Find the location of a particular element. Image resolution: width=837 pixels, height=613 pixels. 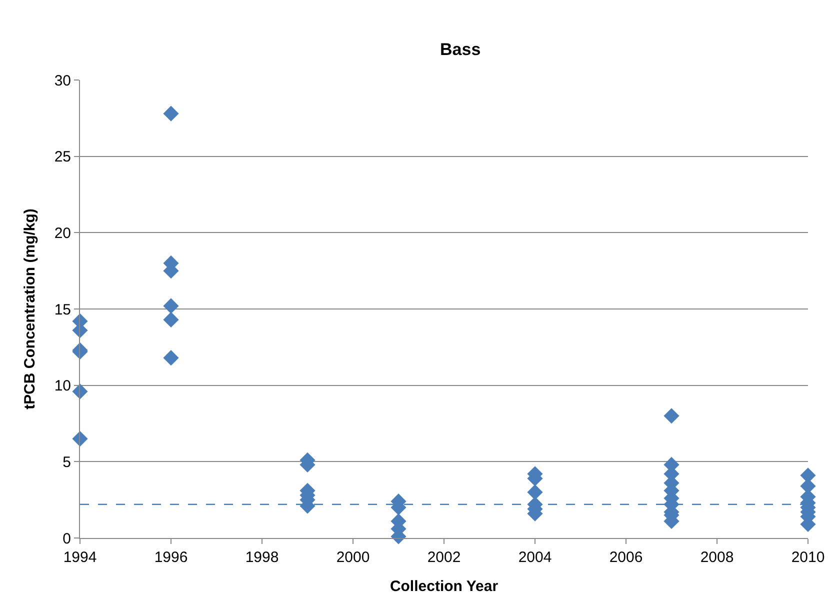

x-tick-label: 2006 is located at coordinates (626, 557).